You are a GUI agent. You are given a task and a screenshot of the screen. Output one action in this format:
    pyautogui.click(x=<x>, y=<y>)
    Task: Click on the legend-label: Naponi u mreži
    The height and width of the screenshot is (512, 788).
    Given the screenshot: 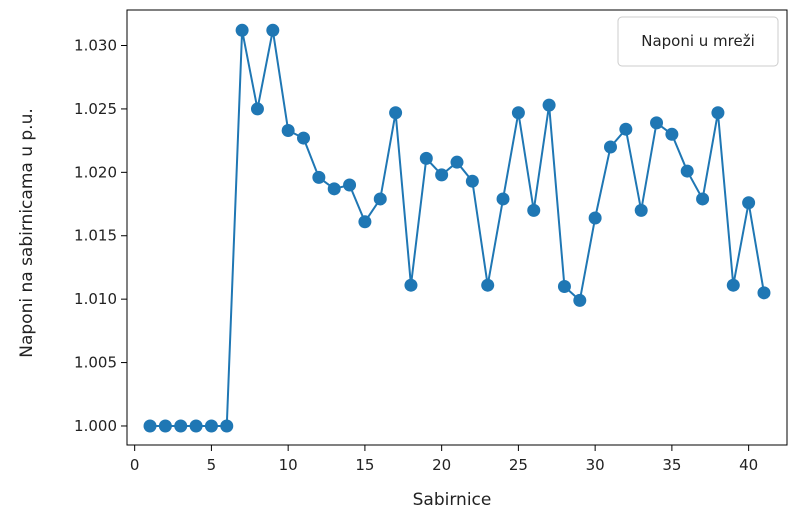 What is the action you would take?
    pyautogui.click(x=698, y=41)
    